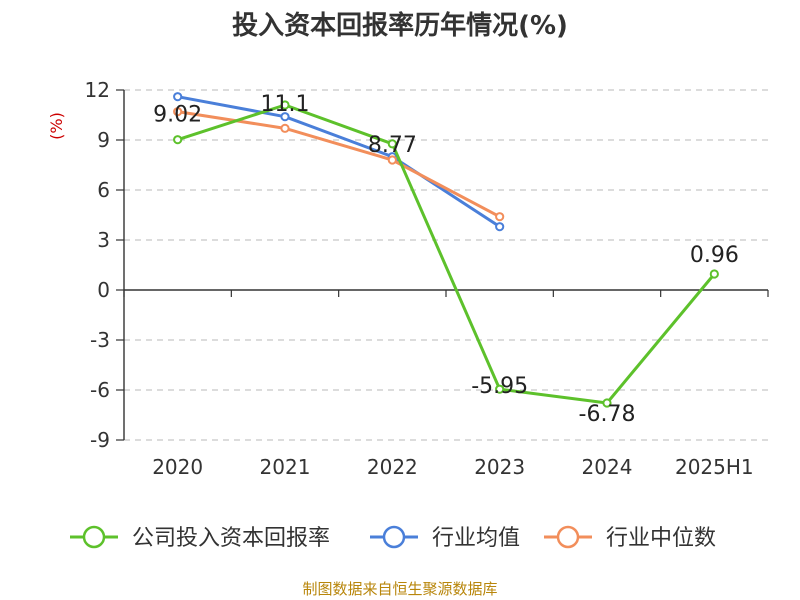  I want to click on x-tick-label: 2023, so click(499, 467).